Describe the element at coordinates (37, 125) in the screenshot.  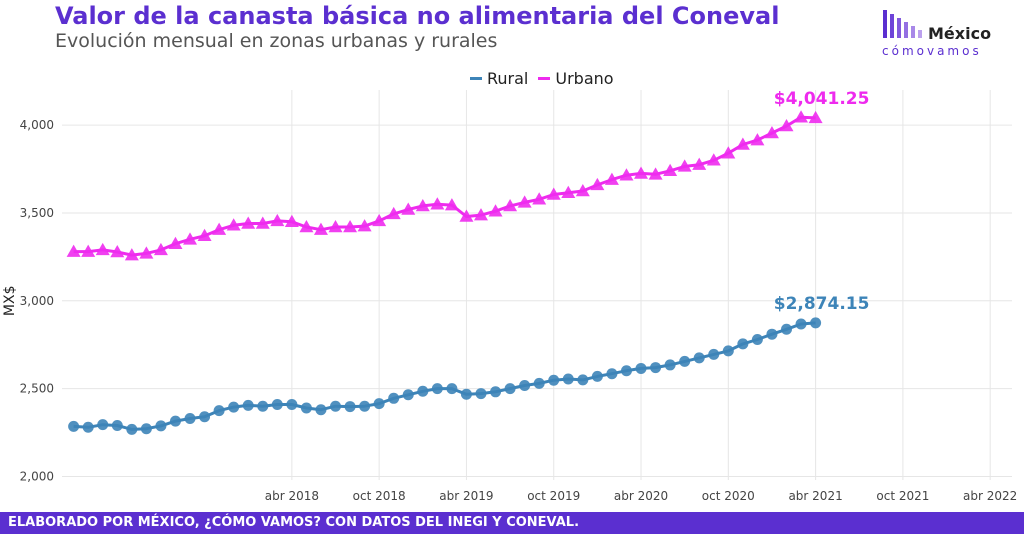
I see `y-tick-label: 4,000` at that location.